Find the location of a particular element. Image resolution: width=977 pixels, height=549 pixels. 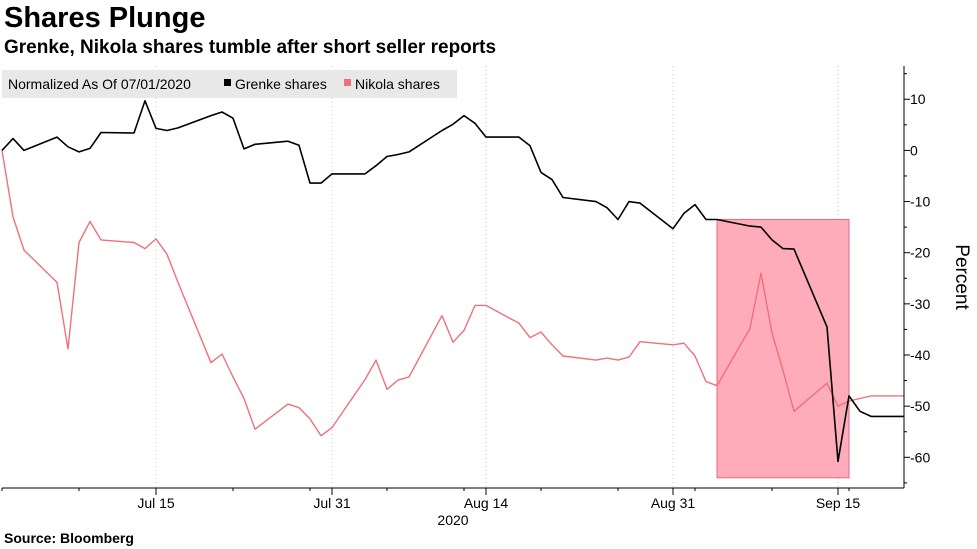

y-tick-label: -60 is located at coordinates (920, 457).